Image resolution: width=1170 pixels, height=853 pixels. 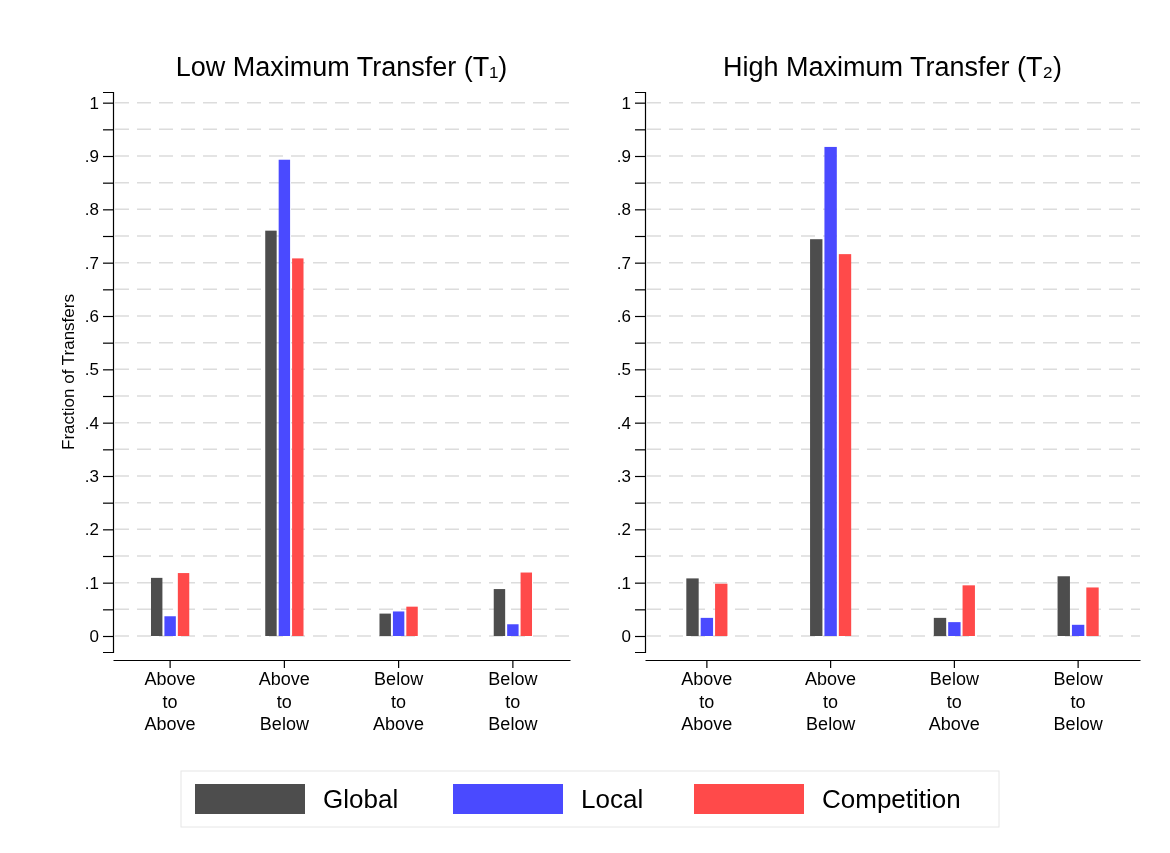 I want to click on chart-title: High Maximum Transfer (T₂), so click(x=892, y=67).